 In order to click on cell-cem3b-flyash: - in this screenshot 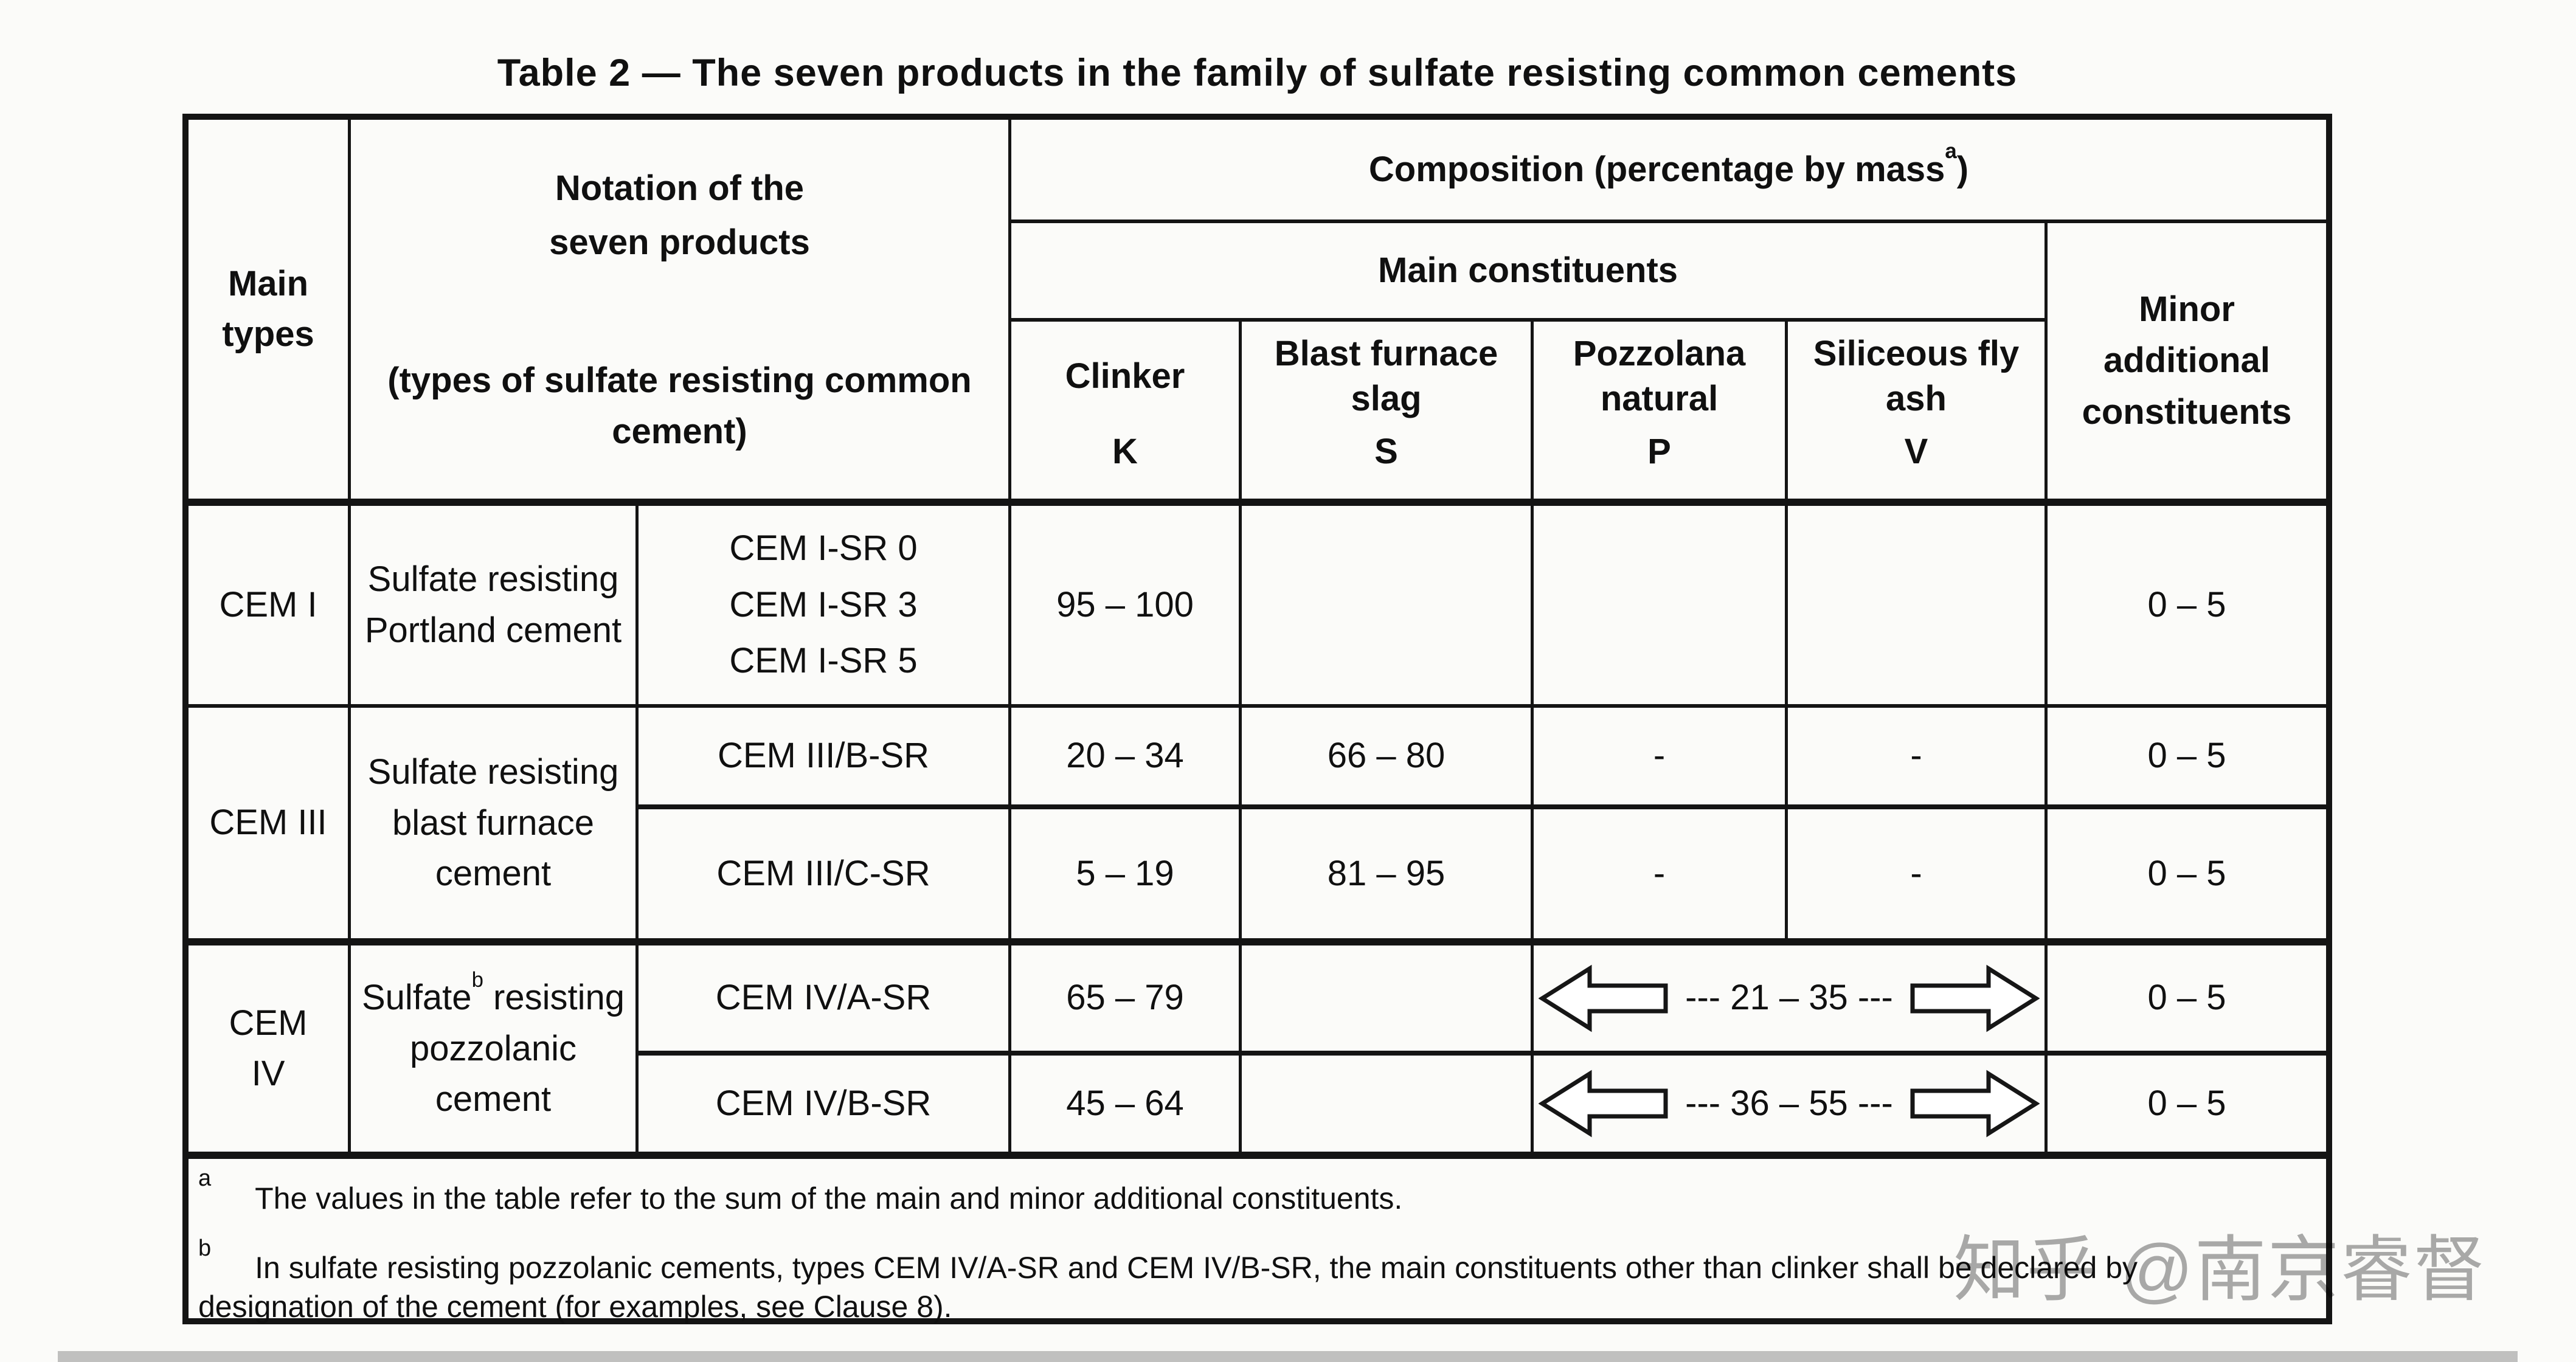, I will do `click(1918, 758)`.